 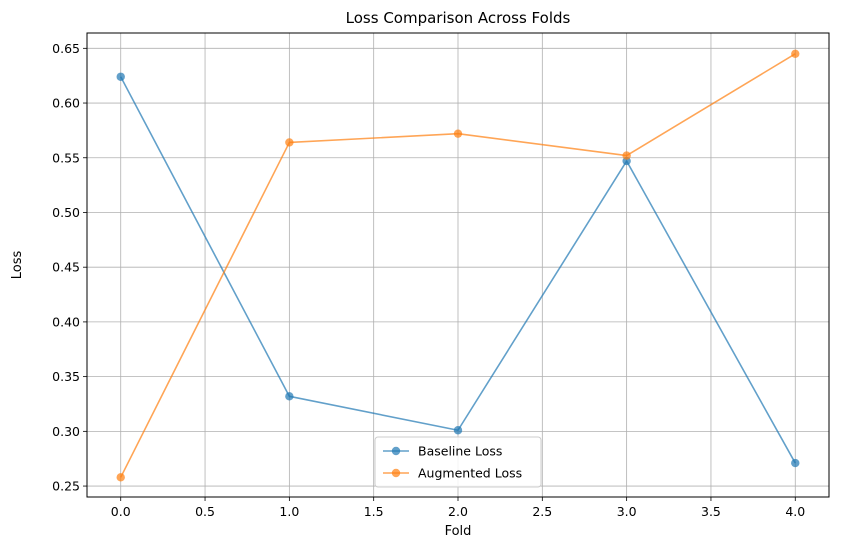 I want to click on legend-box, so click(x=458, y=462).